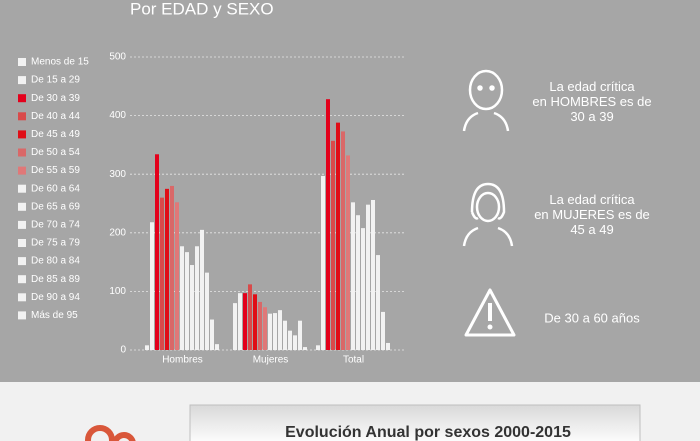 Image resolution: width=700 pixels, height=441 pixels. Describe the element at coordinates (271, 360) in the screenshot. I see `x-tick-label: Mujeres` at that location.